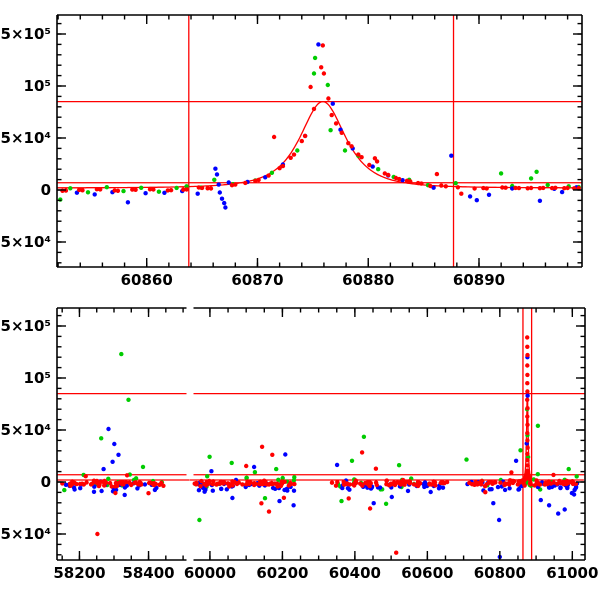 The image size is (600, 600). Describe the element at coordinates (282, 573) in the screenshot. I see `x-tick-label: 60200` at that location.